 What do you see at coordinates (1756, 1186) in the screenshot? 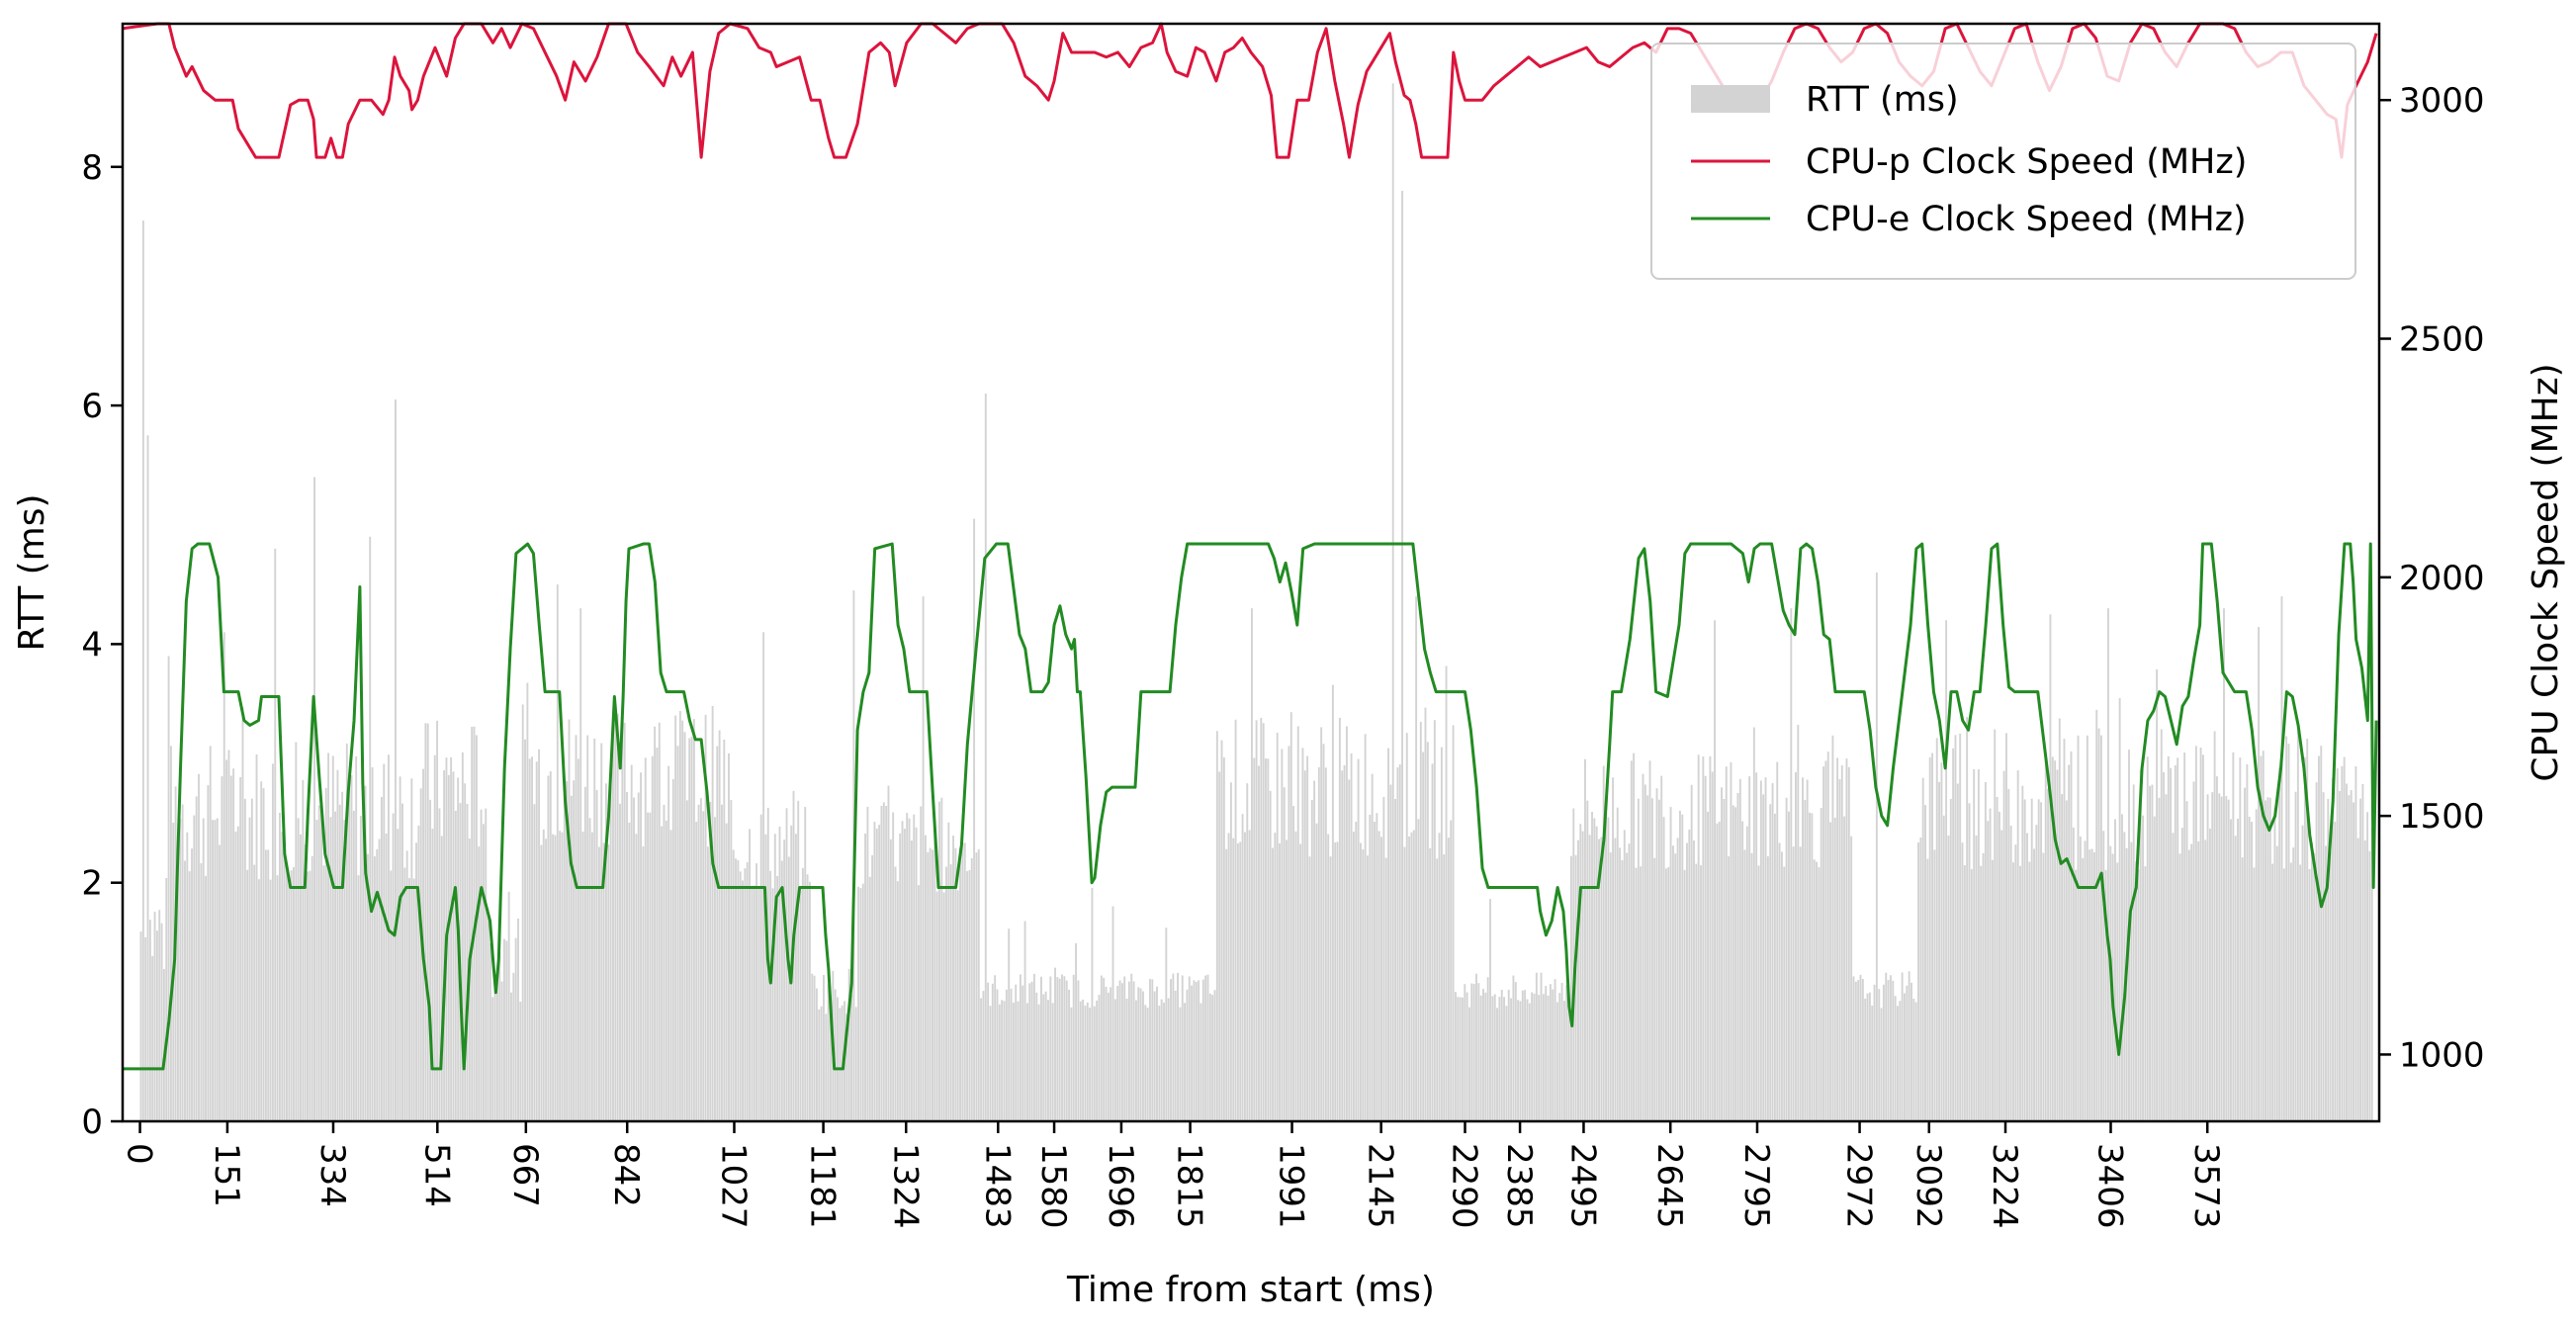
I see `x-tick-label: 2795` at bounding box center [1756, 1186].